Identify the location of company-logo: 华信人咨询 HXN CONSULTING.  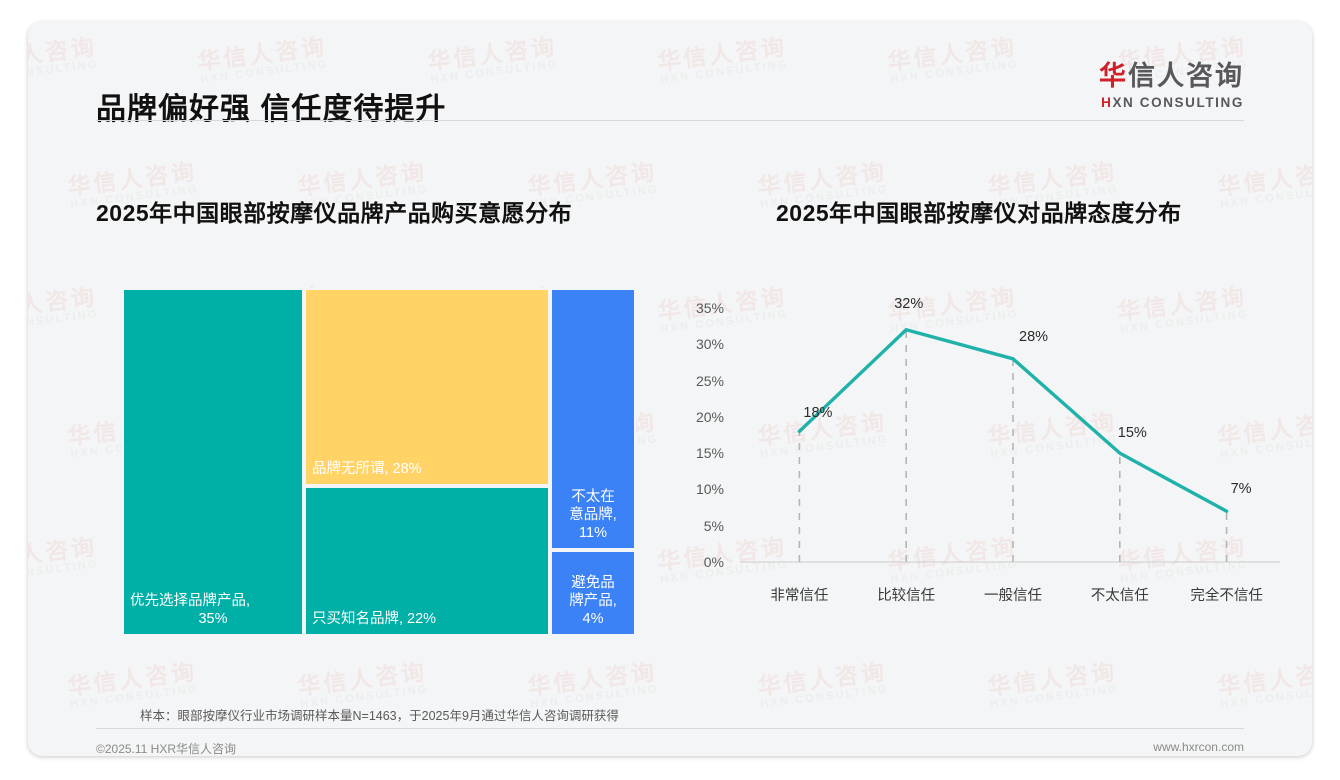
(1171, 85).